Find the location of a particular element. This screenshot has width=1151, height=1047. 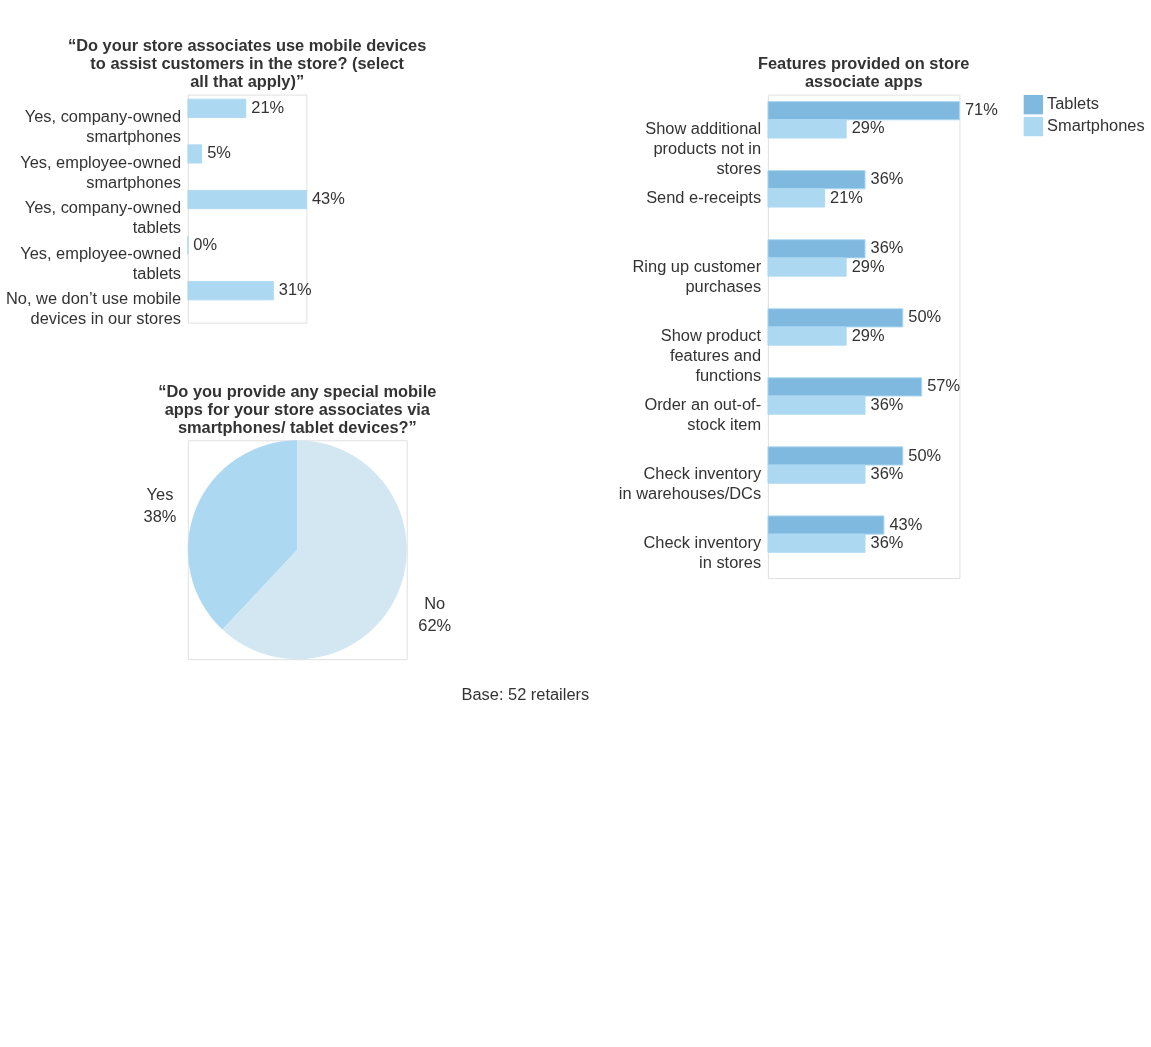

data-label: 31% is located at coordinates (295, 289).